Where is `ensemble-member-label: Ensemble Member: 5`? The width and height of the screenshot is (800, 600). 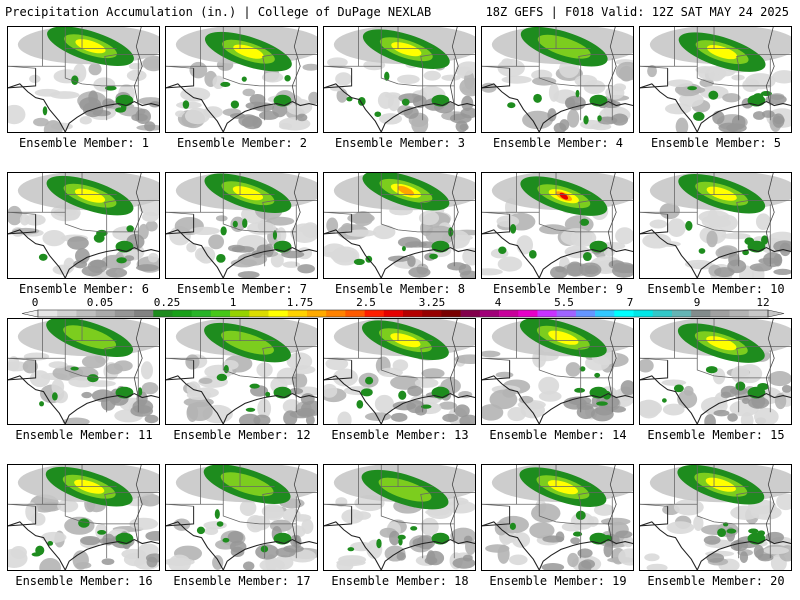 ensemble-member-label: Ensemble Member: 5 is located at coordinates (716, 143).